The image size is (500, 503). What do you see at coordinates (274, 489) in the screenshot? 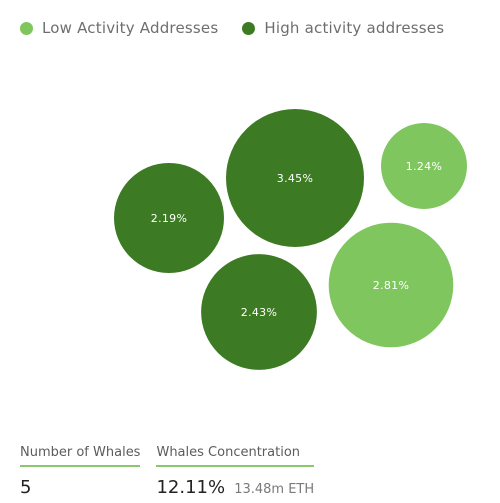
I see `whales-concentration-eth: 13.48m ETH` at bounding box center [274, 489].